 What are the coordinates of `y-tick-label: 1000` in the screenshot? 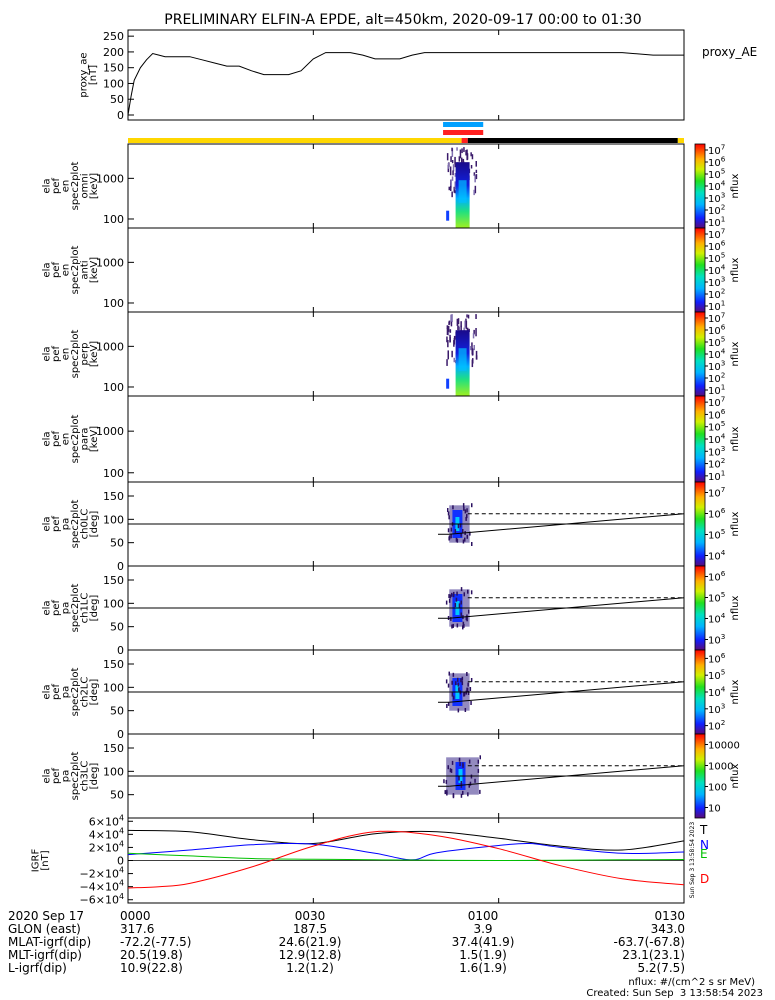 It's located at (110, 431).